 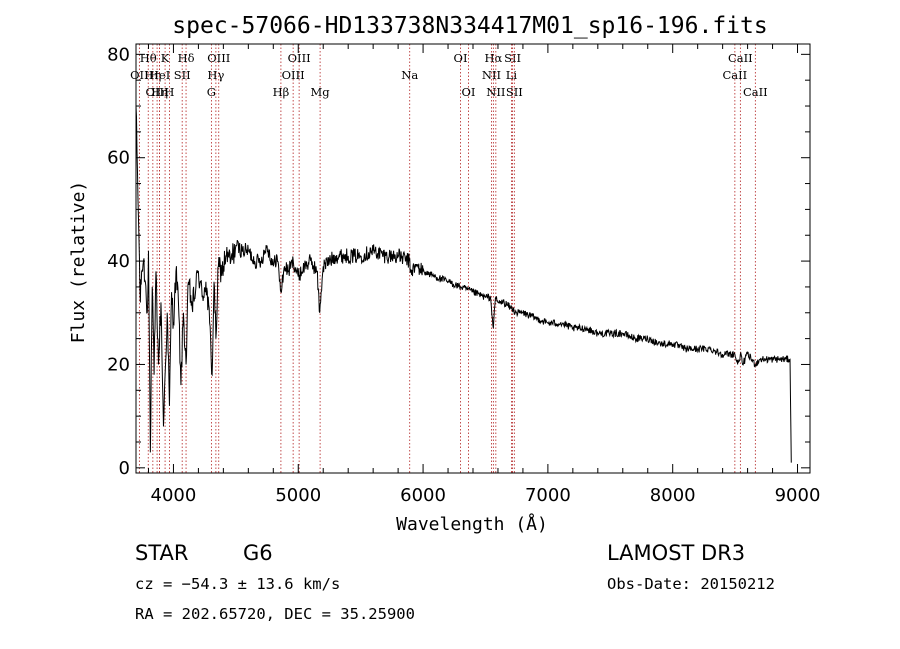 What do you see at coordinates (124, 468) in the screenshot?
I see `y-tick-label: 0` at bounding box center [124, 468].